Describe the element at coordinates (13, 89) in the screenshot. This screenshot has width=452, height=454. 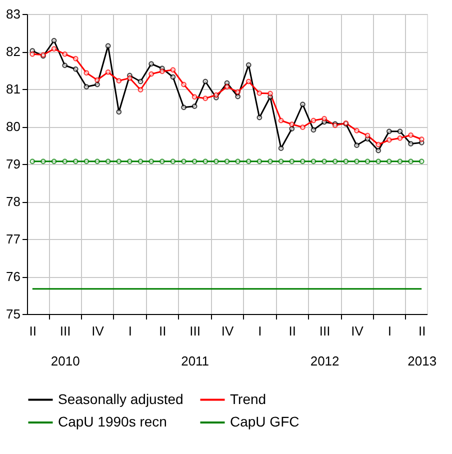
I see `y-tick-label: 81` at that location.